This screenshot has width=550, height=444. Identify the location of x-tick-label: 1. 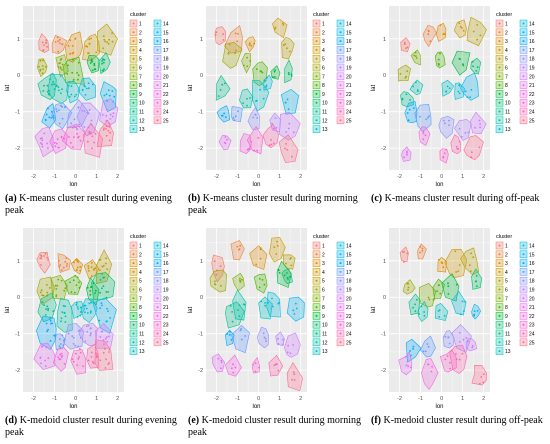
(279, 399).